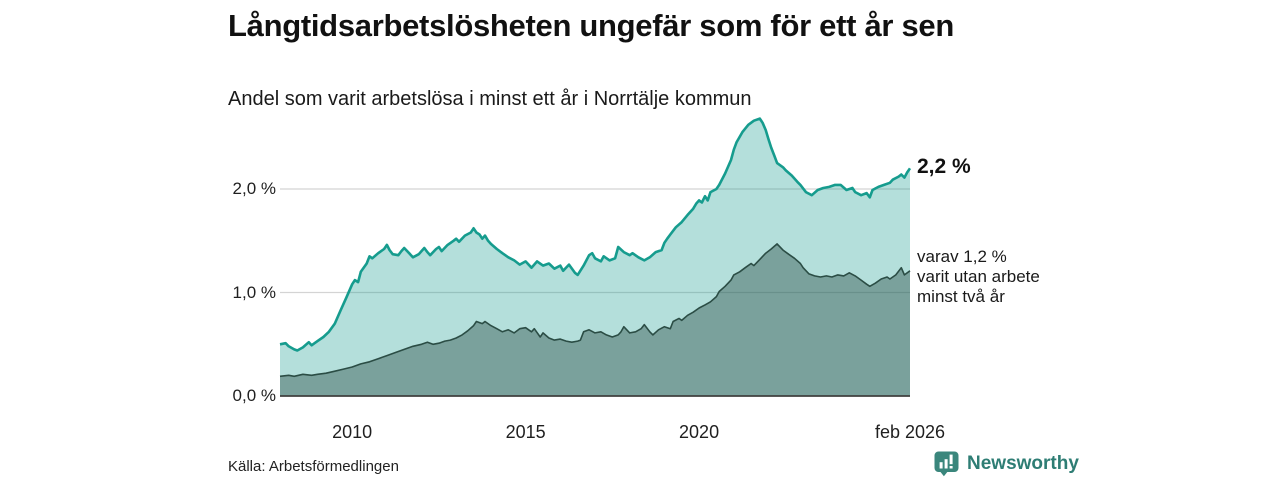 The height and width of the screenshot is (480, 1280). I want to click on newsworthy-wordmark: Newsworthy, so click(1023, 463).